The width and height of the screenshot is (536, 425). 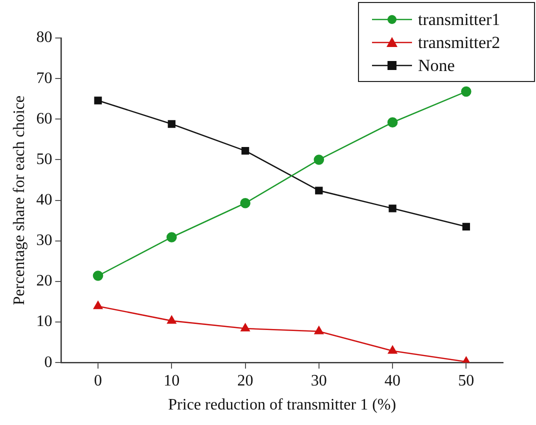 I want to click on y-tick-label: 50, so click(x=44, y=159).